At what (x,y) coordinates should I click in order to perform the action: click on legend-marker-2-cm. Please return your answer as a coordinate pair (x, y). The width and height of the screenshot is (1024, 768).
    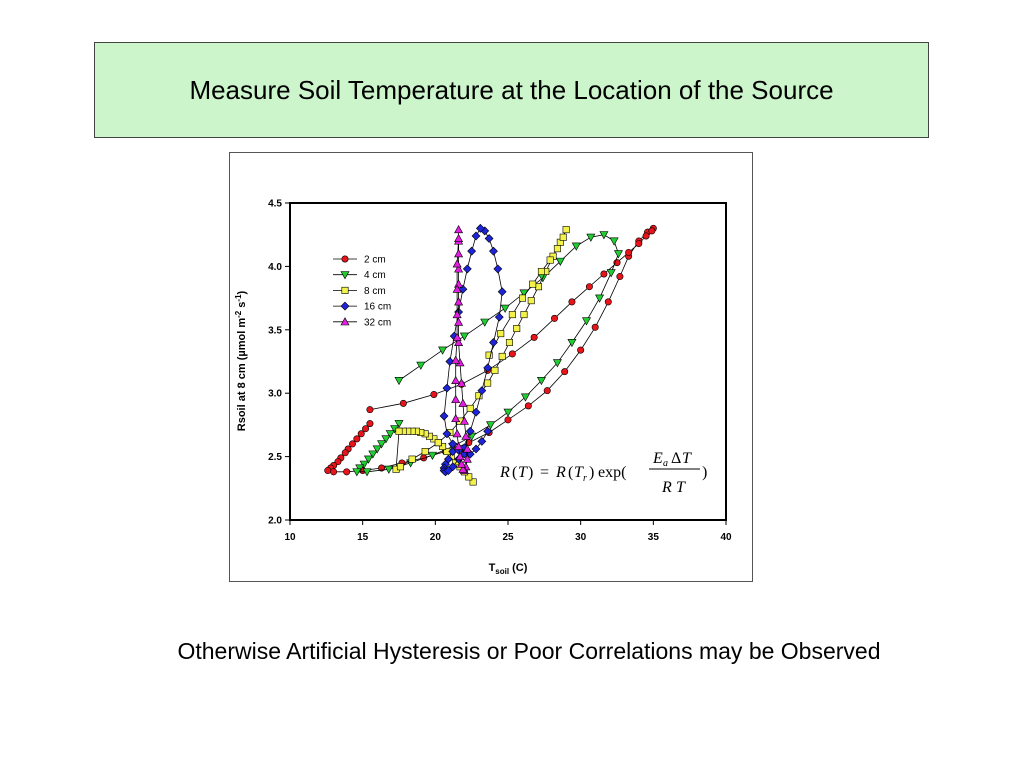
    Looking at the image, I should click on (345, 259).